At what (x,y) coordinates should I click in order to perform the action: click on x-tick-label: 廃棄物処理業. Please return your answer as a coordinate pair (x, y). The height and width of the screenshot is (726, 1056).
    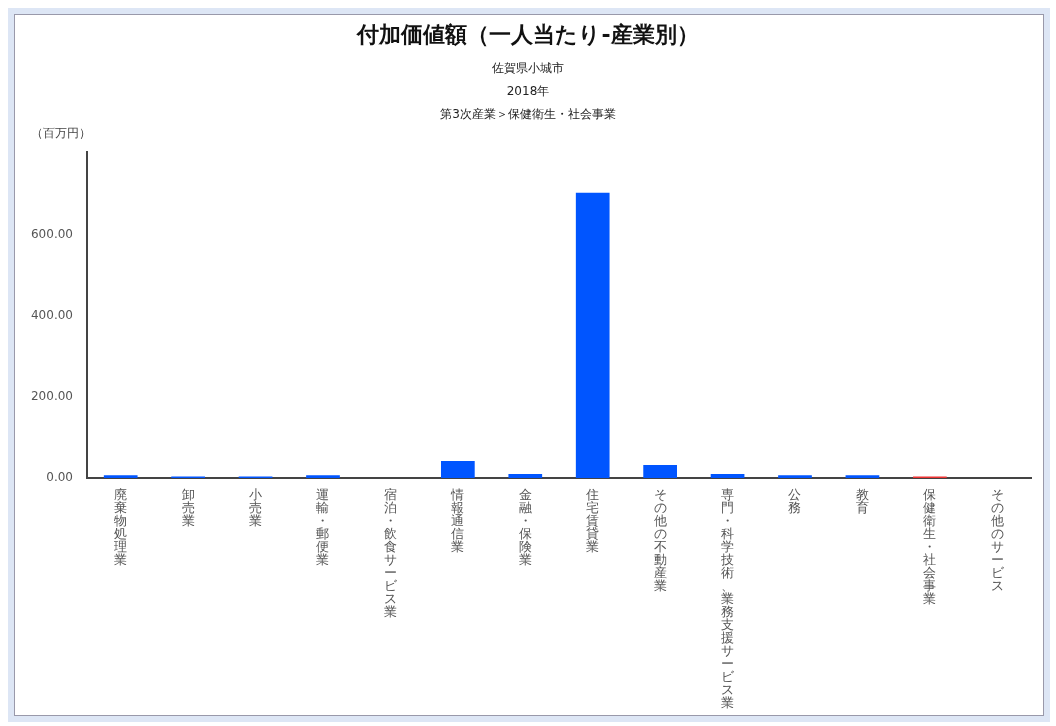
    Looking at the image, I should click on (121, 526).